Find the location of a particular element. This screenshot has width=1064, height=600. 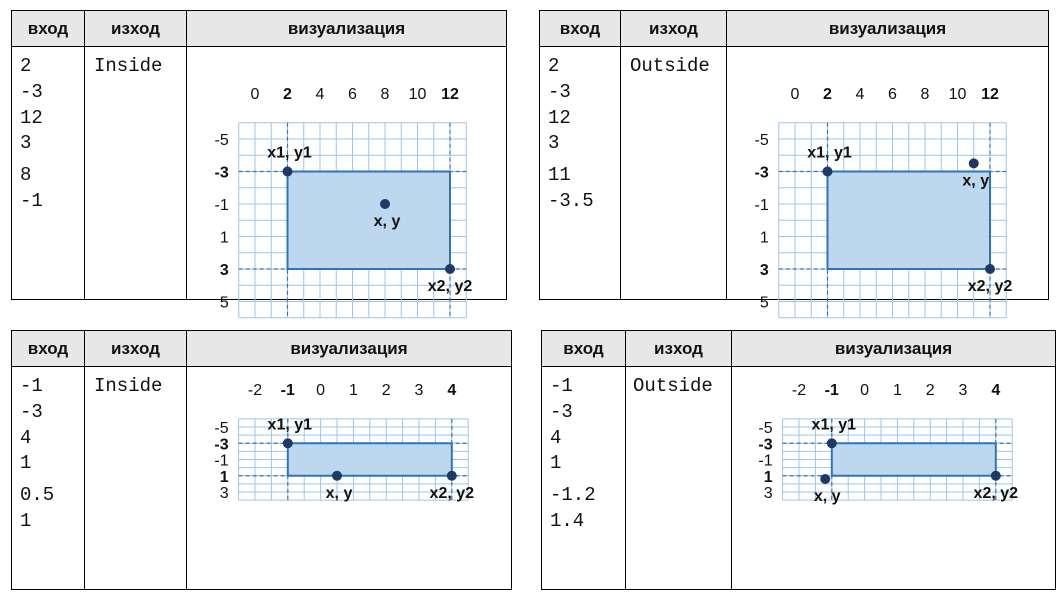

input-value: -3.5 is located at coordinates (571, 201).